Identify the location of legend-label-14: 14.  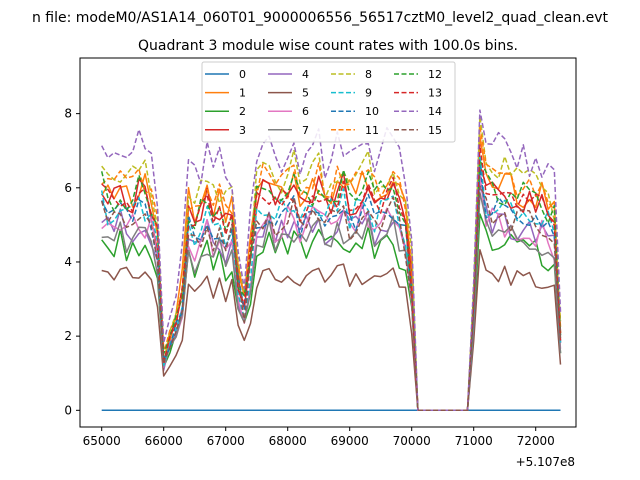
(435, 111).